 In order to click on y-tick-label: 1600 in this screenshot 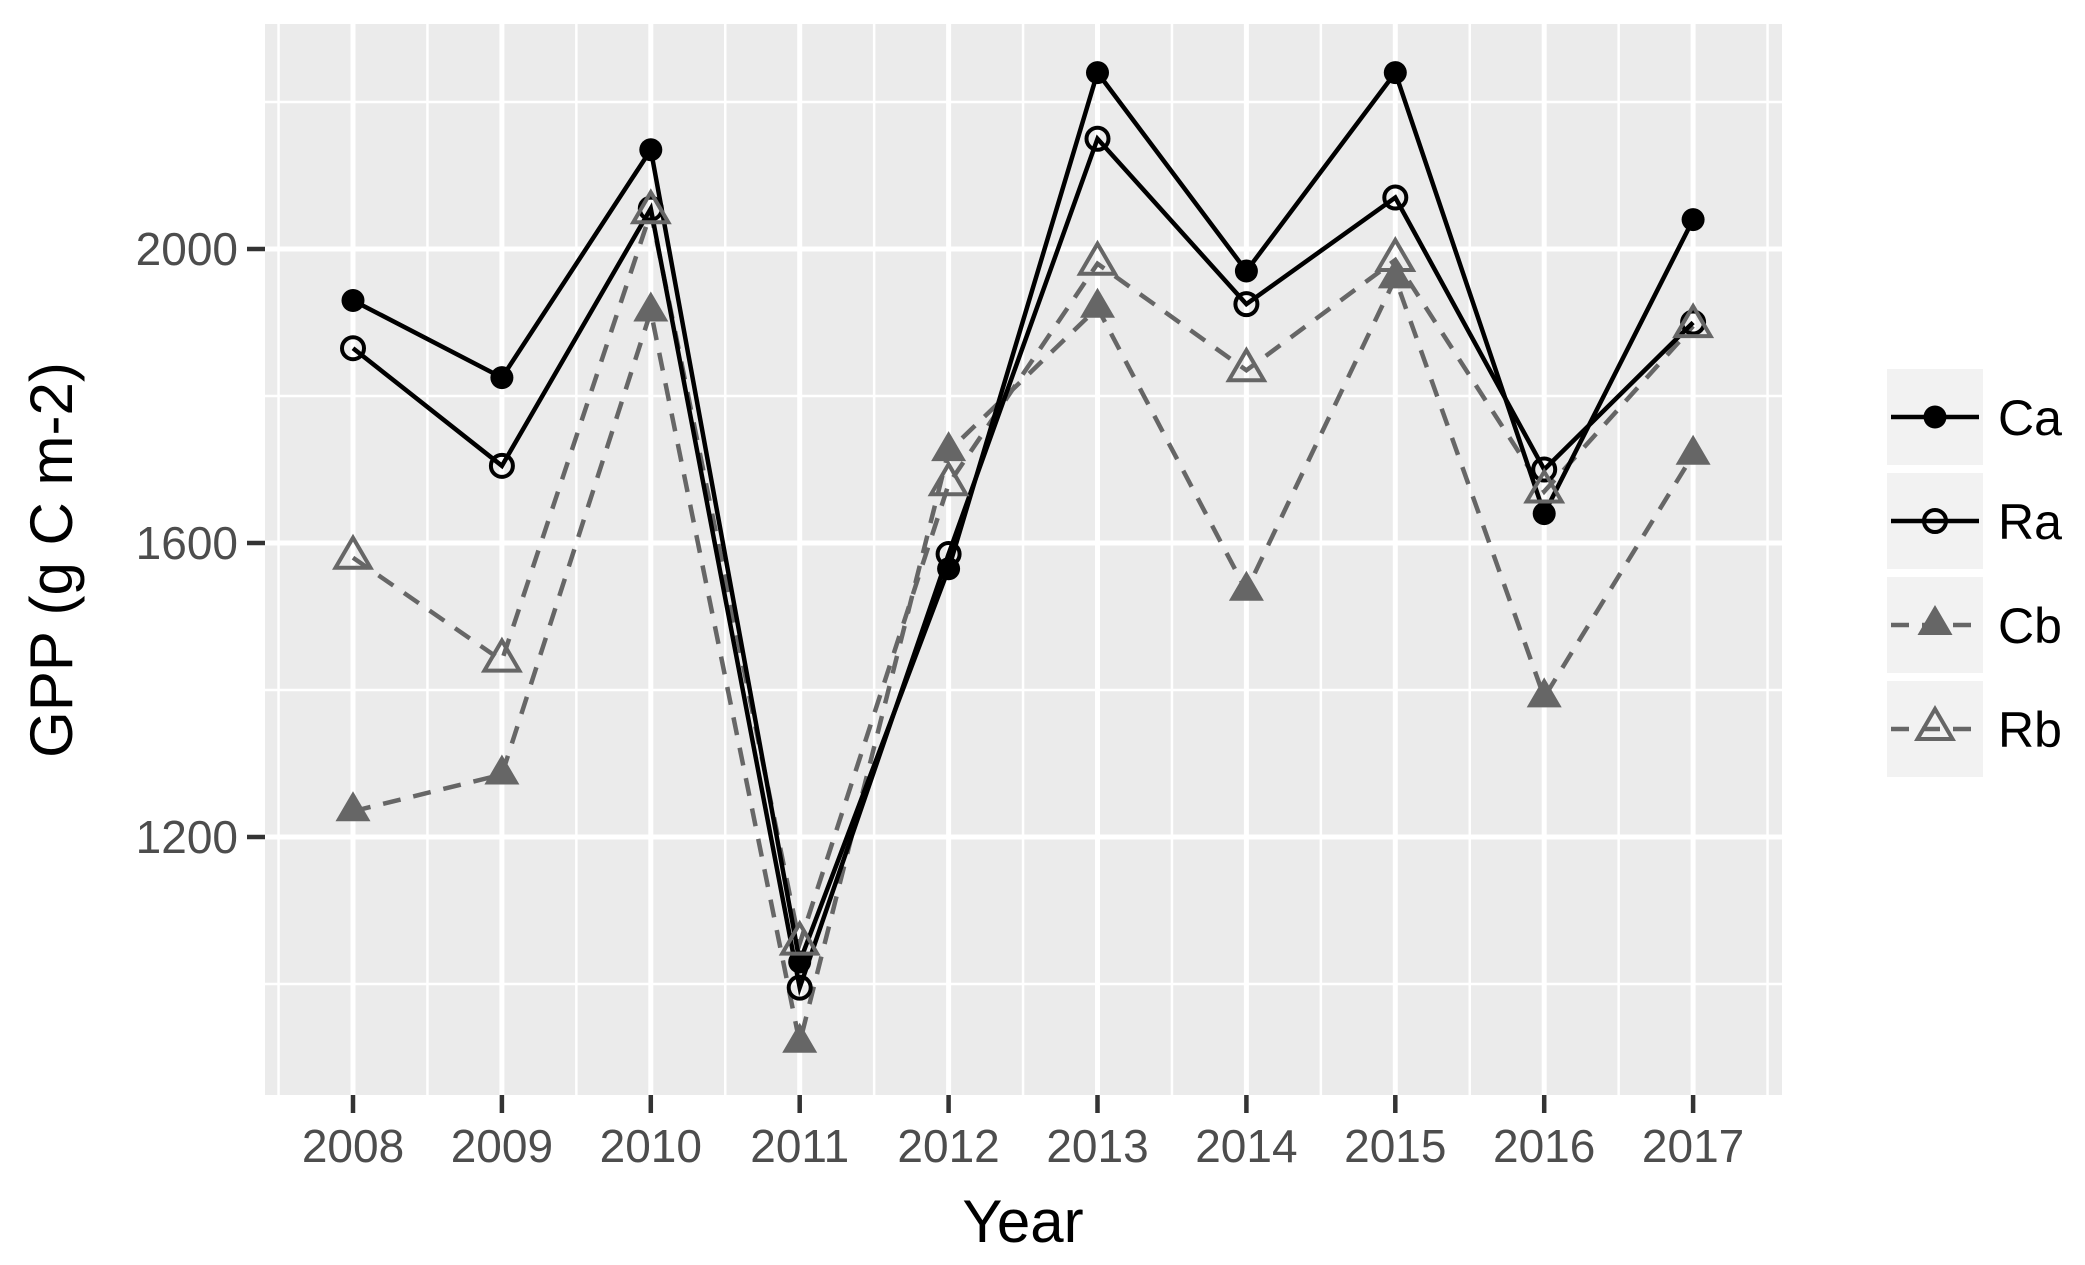, I will do `click(187, 543)`.